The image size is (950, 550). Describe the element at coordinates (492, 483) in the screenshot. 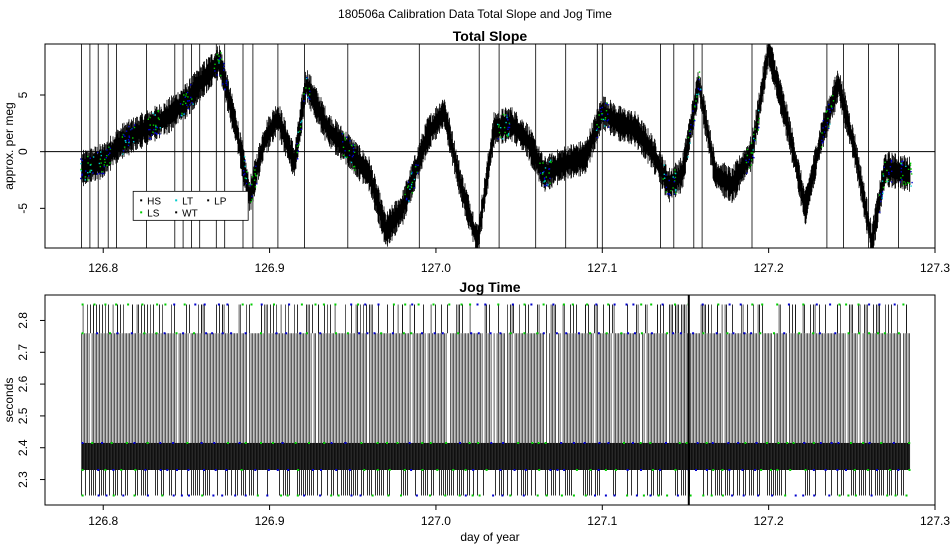

I see `jog-low-spikes` at that location.